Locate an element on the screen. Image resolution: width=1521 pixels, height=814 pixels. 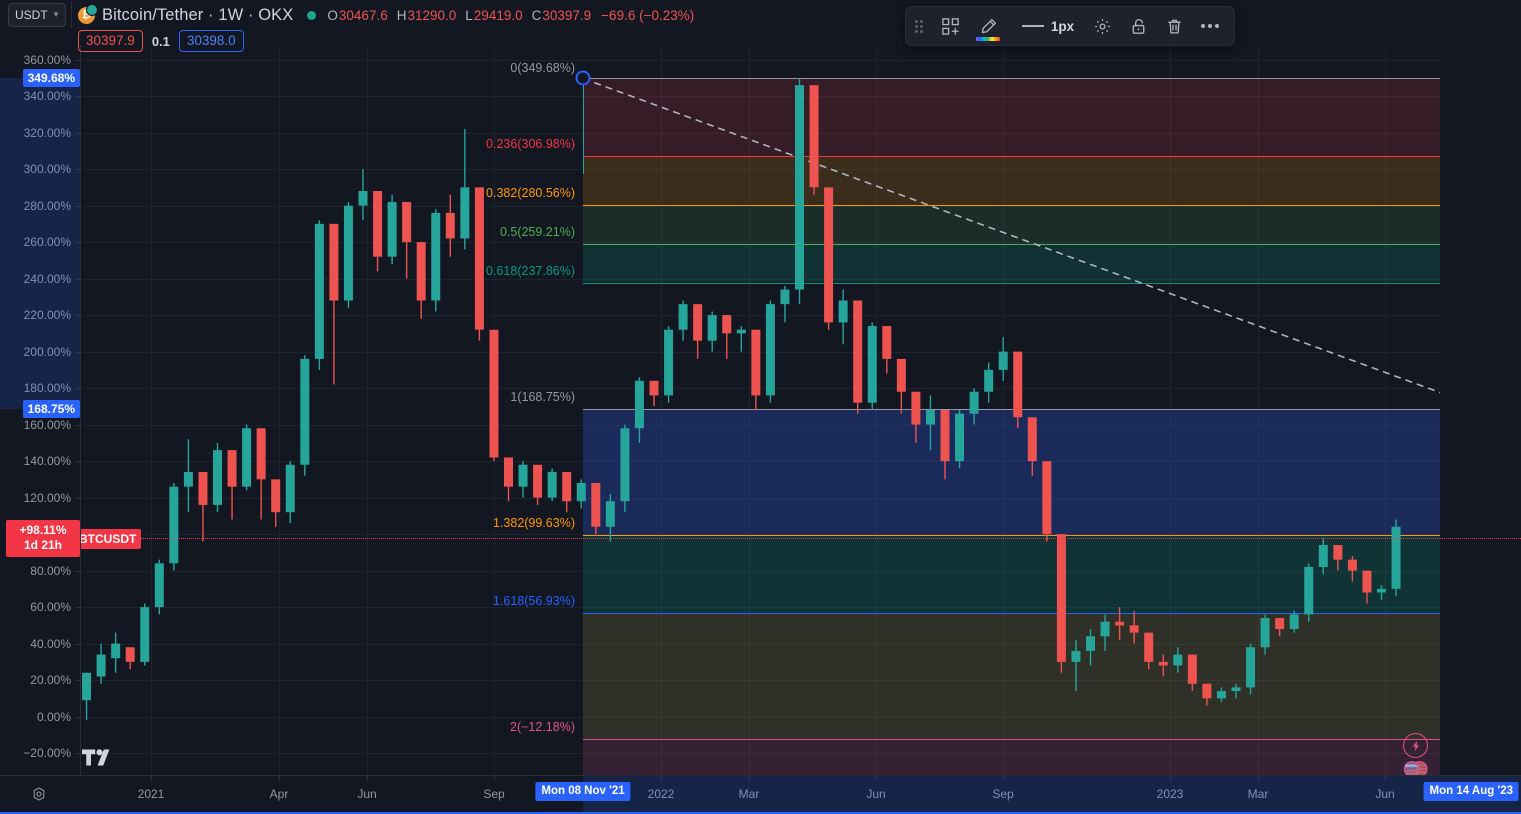
line-width-button: 1px is located at coordinates (1046, 26).